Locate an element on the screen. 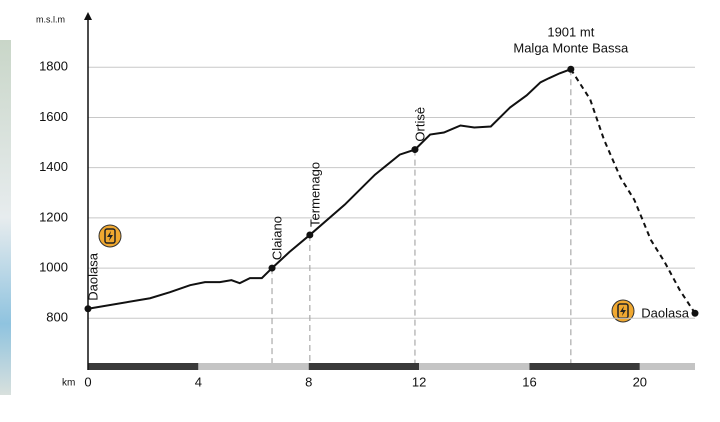  waypoint-label: Claiano is located at coordinates (276, 238).